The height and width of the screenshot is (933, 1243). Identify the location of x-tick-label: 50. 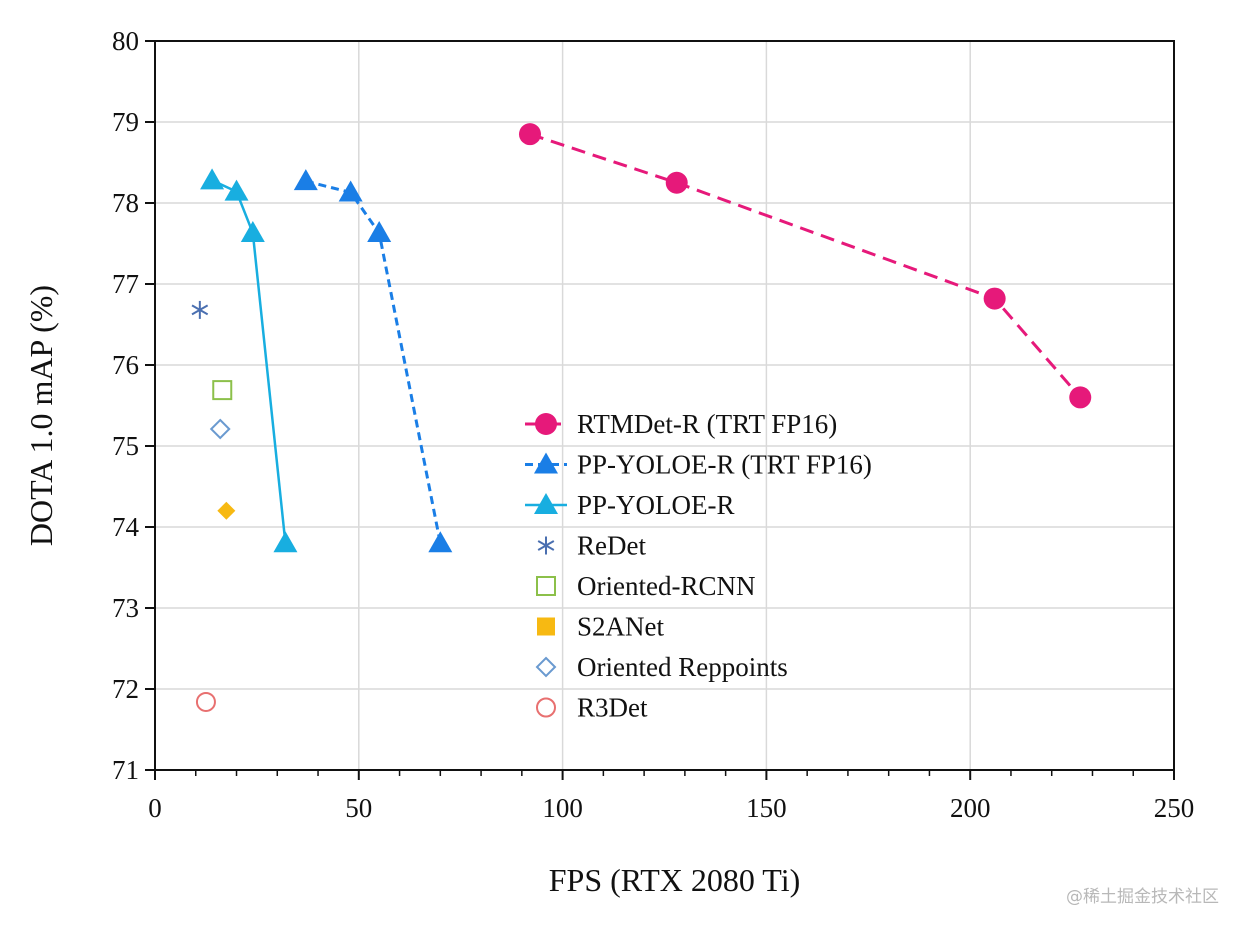
(358, 808).